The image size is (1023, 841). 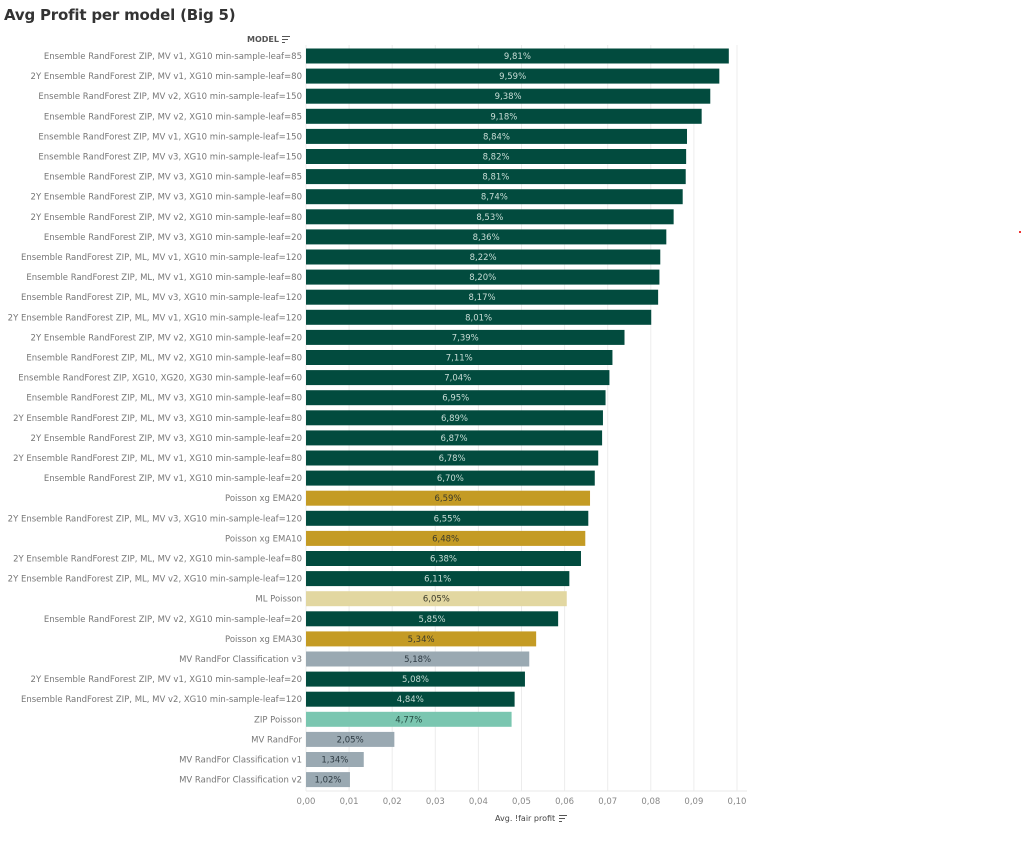 I want to click on bar-value-label: 8,81%, so click(x=495, y=178).